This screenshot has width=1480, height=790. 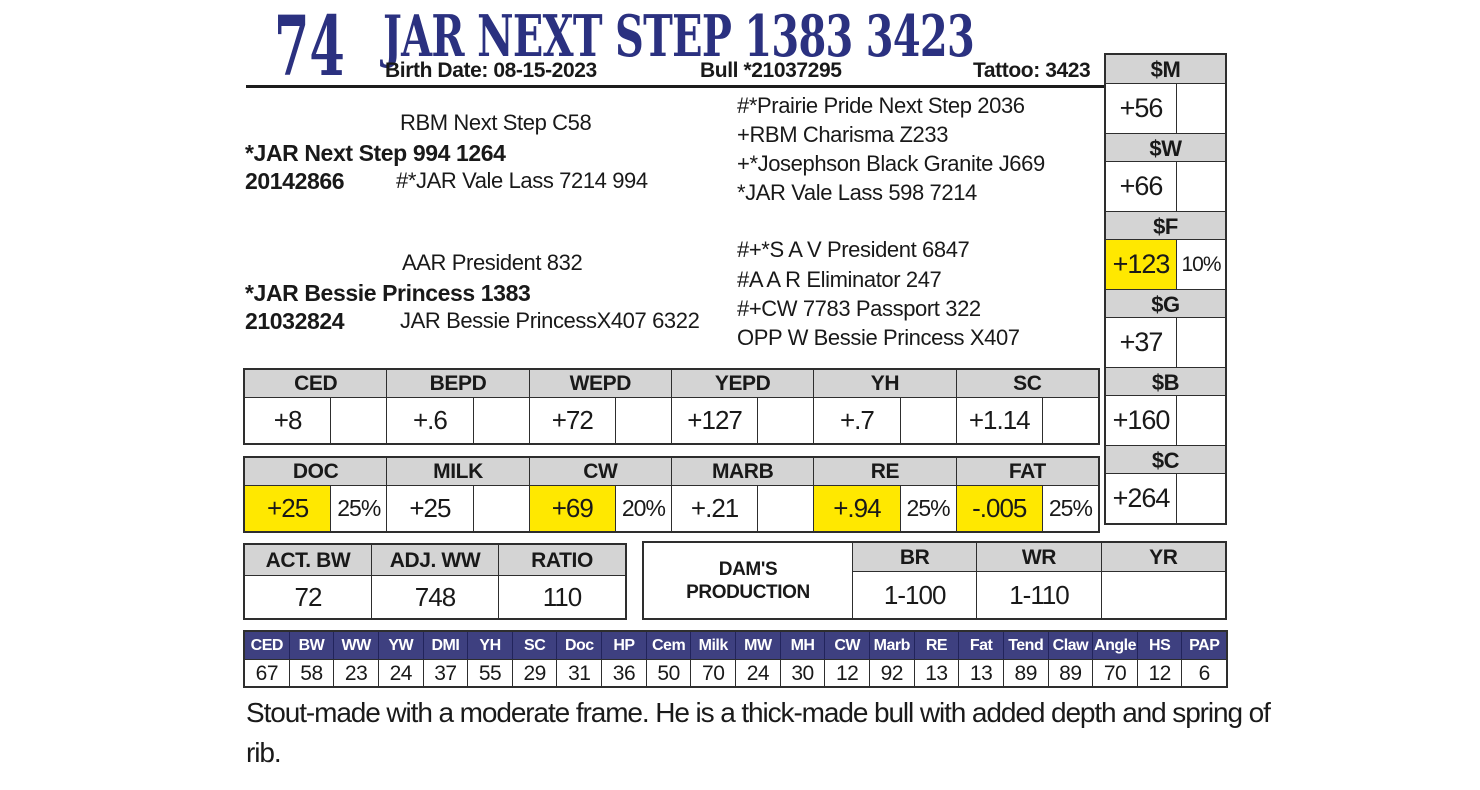 I want to click on dollar-index-header: $C, so click(x=1165, y=459).